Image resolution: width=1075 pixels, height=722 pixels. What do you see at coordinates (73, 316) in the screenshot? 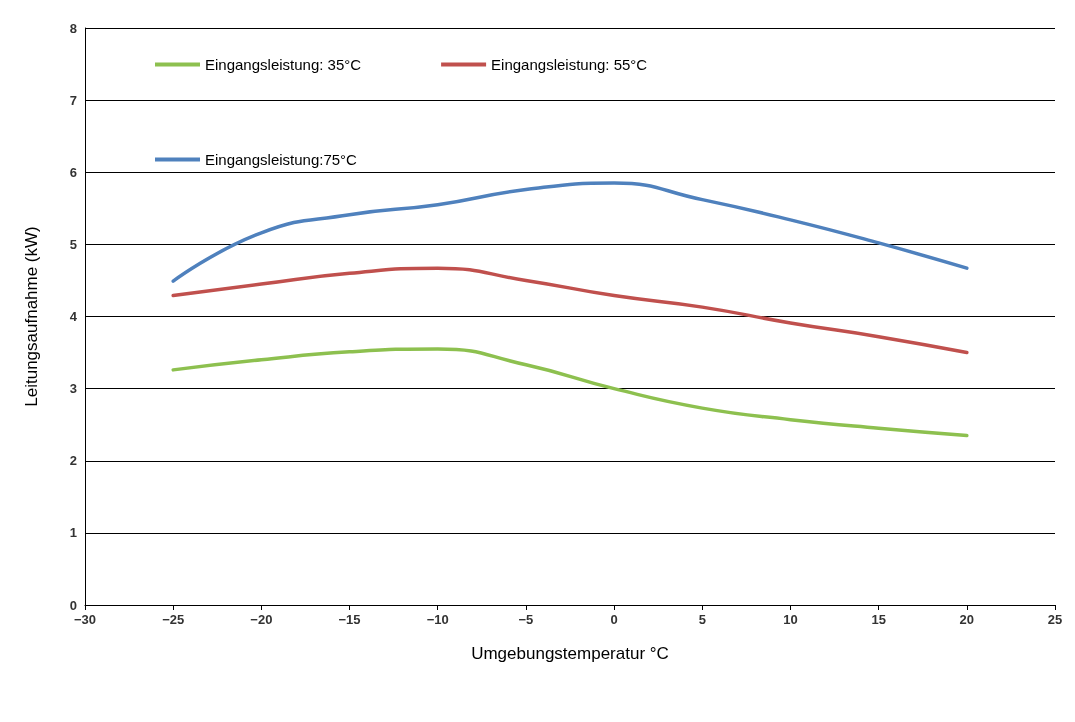
I see `y-tick-label: 4` at bounding box center [73, 316].